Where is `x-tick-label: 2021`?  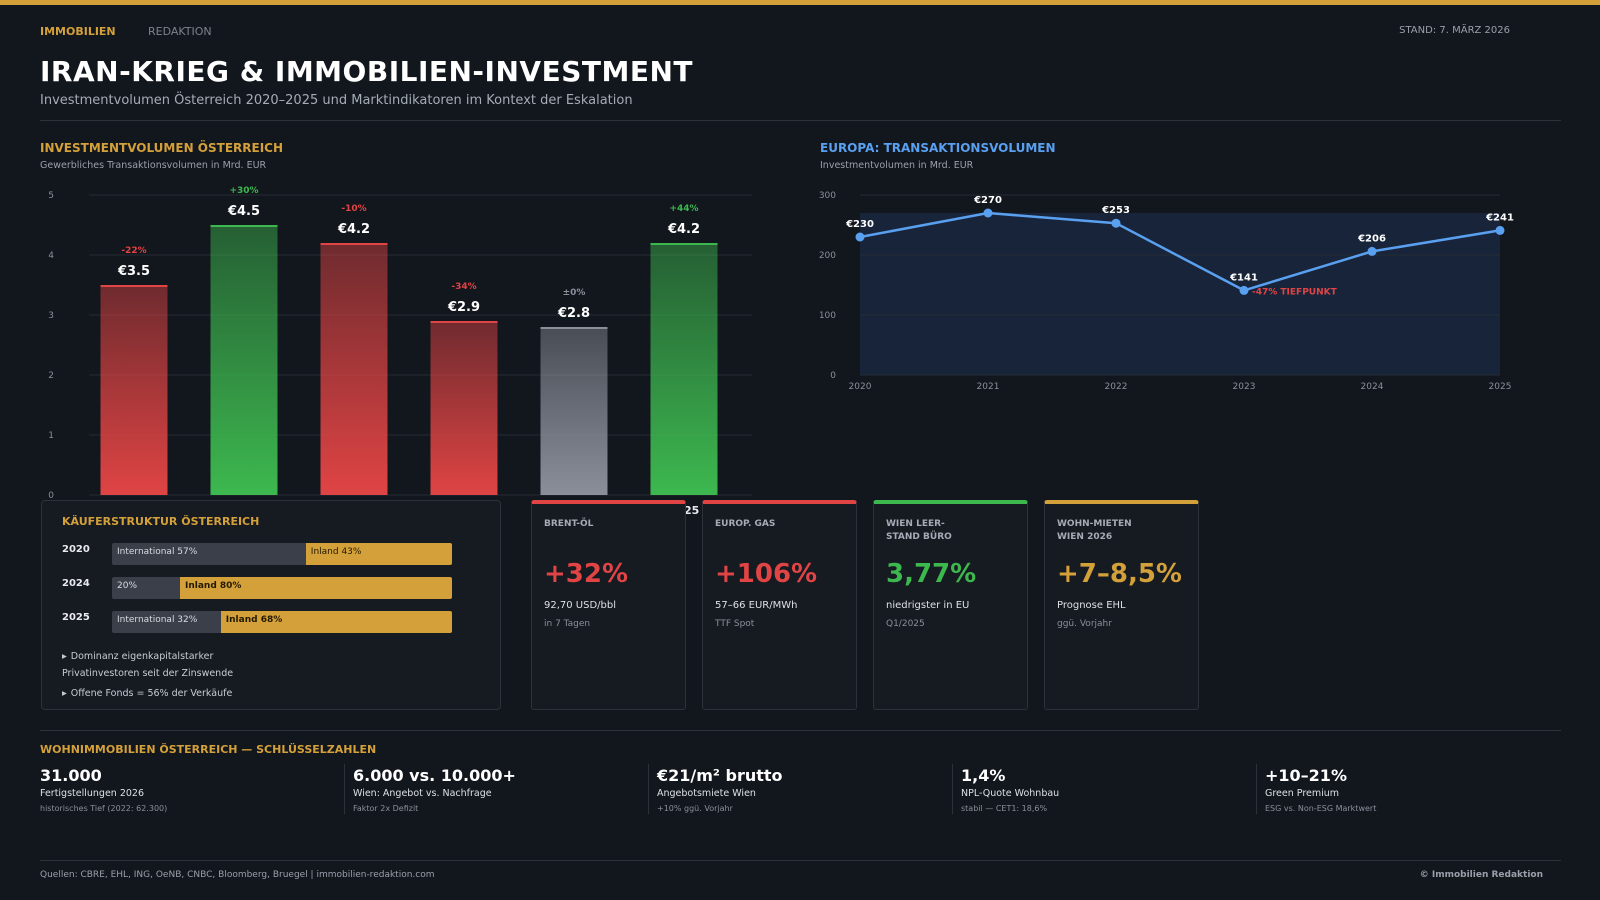
x-tick-label: 2021 is located at coordinates (988, 387).